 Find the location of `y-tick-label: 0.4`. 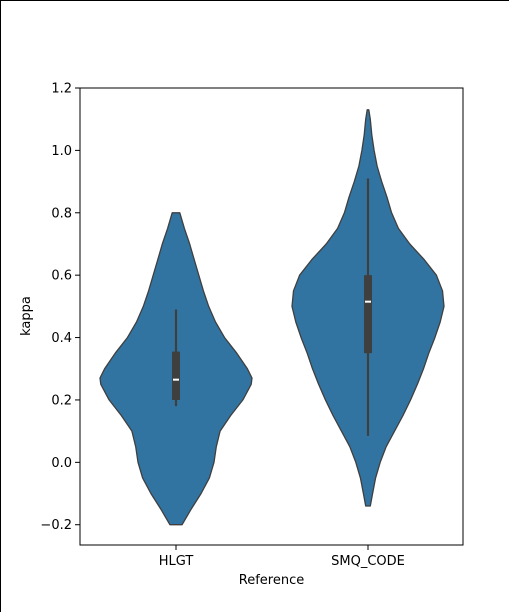

y-tick-label: 0.4 is located at coordinates (61, 338).